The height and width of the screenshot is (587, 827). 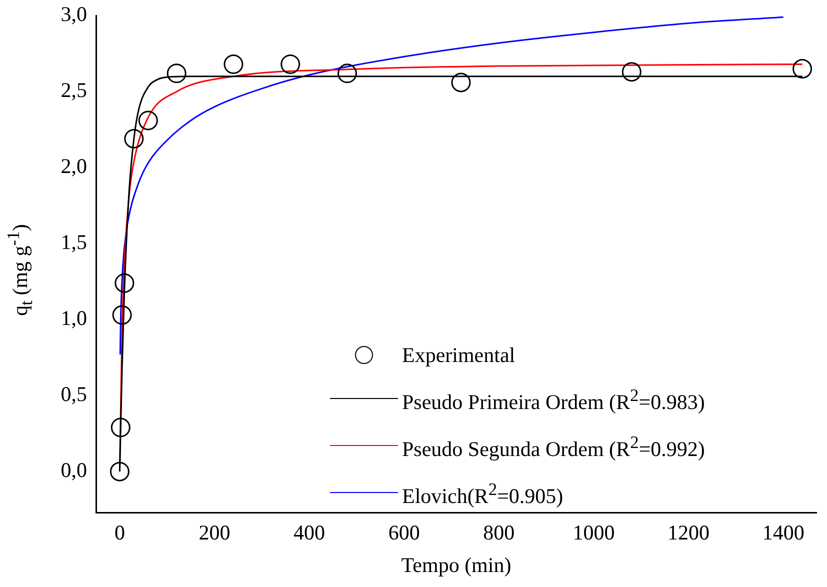 I want to click on x-tick-label: 1200, so click(x=689, y=532).